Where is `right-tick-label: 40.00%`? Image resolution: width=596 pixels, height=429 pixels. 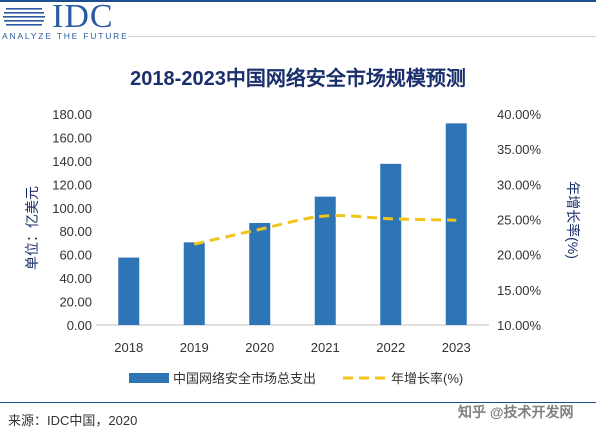
right-tick-label: 40.00% is located at coordinates (519, 114).